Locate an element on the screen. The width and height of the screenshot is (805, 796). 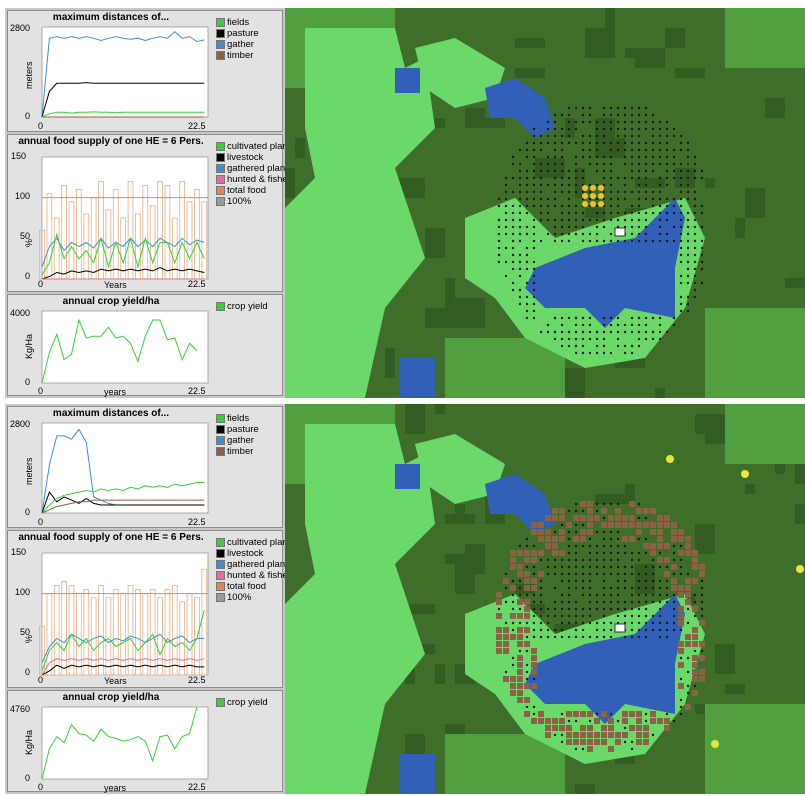
legend-item: total food is located at coordinates (255, 586).